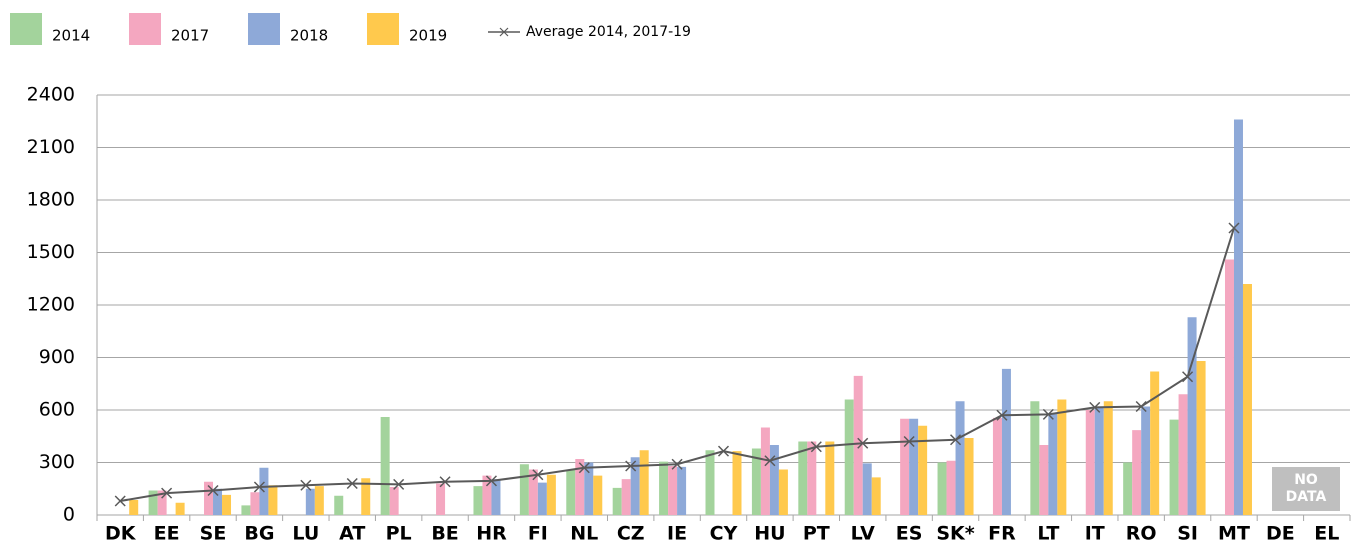  Describe the element at coordinates (1002, 534) in the screenshot. I see `x-tick-label: FR` at that location.